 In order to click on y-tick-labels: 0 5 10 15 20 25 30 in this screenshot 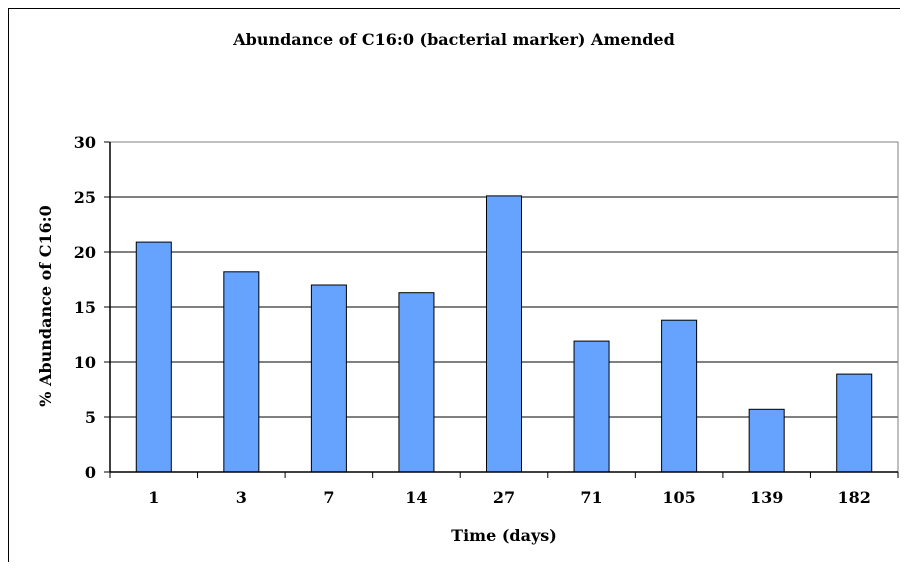, I will do `click(85, 307)`.